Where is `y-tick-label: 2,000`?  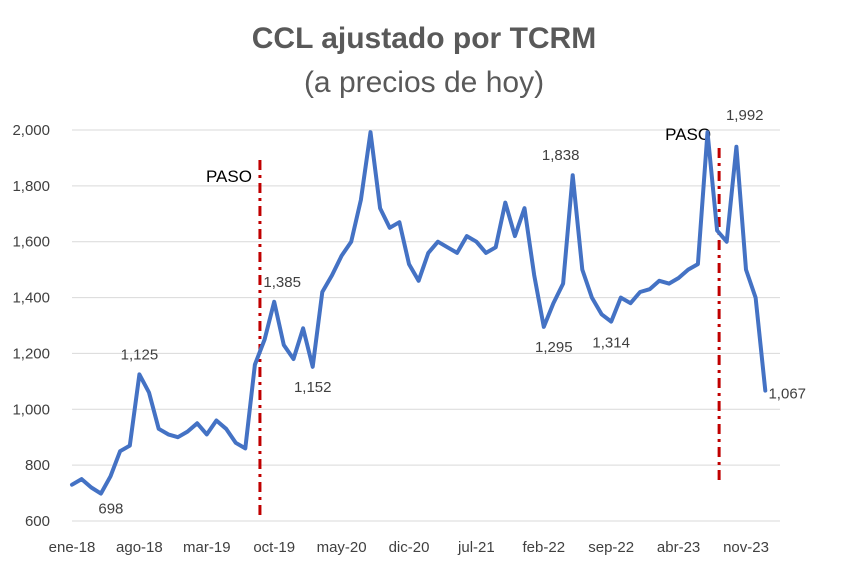
y-tick-label: 2,000 is located at coordinates (31, 130).